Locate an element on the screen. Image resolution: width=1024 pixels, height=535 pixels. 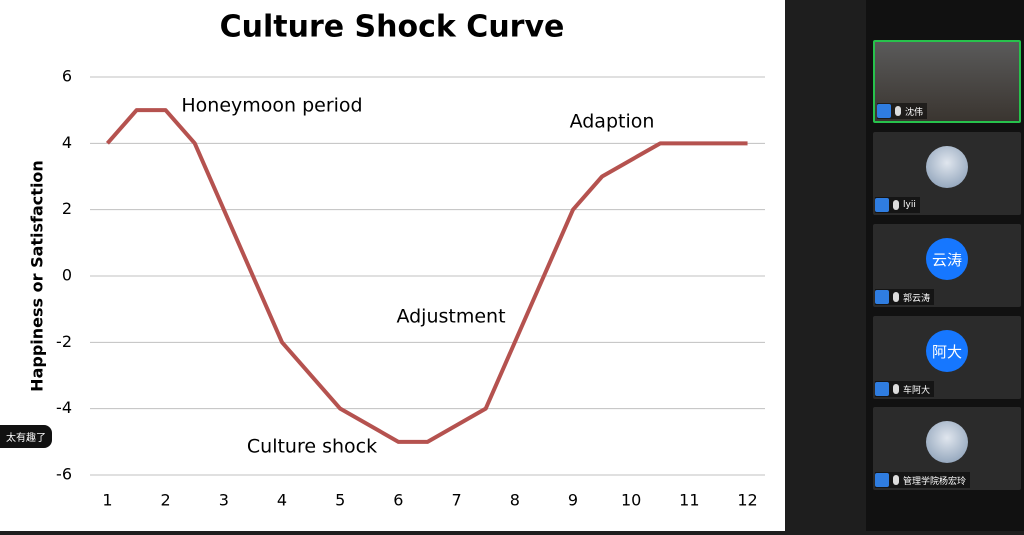
annotation: Adaption is located at coordinates (612, 122).